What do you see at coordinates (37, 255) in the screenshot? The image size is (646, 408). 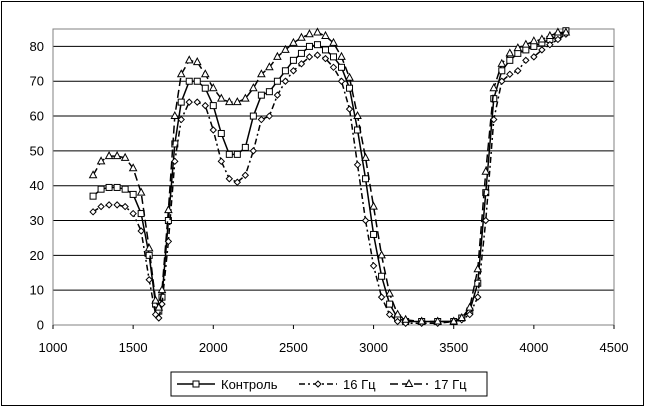 I see `y-tick-label: 20` at bounding box center [37, 255].